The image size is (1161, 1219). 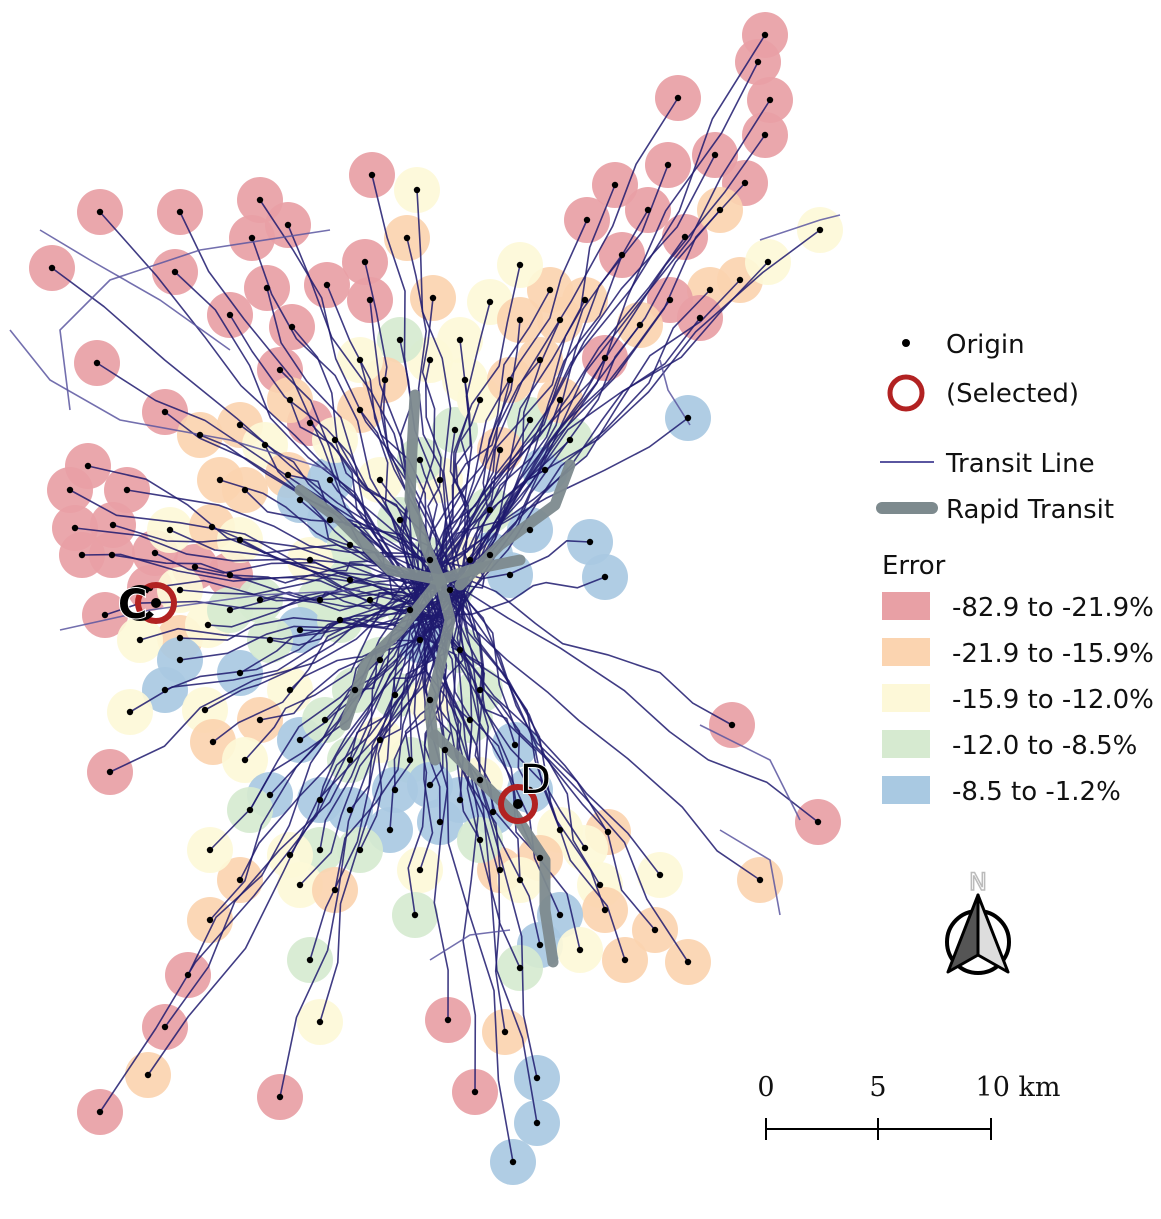 What do you see at coordinates (1053, 654) in the screenshot?
I see `legend-class-label-1: -21.9 to -15.9%` at bounding box center [1053, 654].